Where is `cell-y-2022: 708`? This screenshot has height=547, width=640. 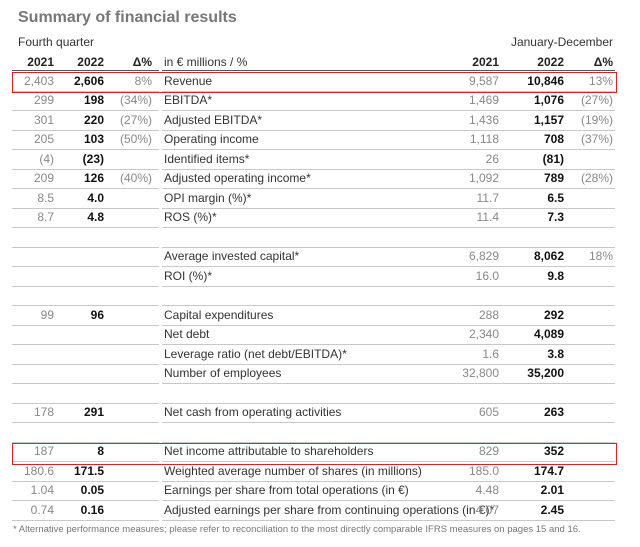 cell-y-2022: 708 is located at coordinates (553, 139).